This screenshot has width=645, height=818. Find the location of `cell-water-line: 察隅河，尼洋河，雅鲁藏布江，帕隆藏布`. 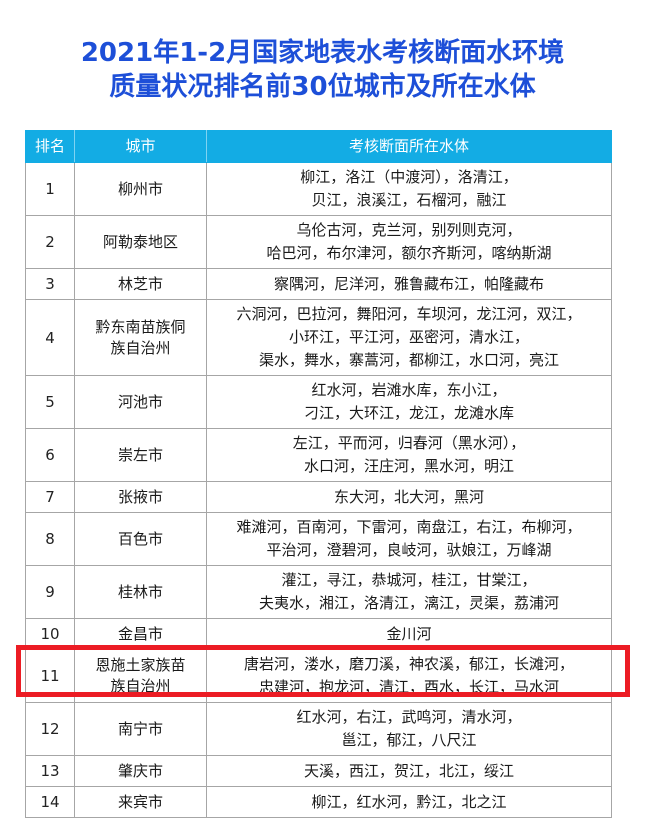

cell-water-line: 察隅河，尼洋河，雅鲁藏布江，帕隆藏布 is located at coordinates (408, 283).